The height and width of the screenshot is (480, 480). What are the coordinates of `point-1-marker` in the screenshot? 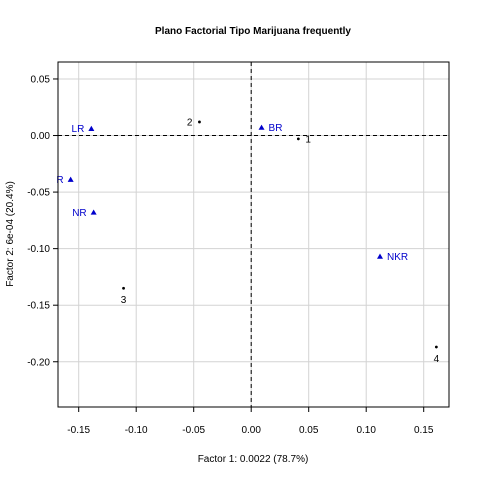 It's located at (298, 139).